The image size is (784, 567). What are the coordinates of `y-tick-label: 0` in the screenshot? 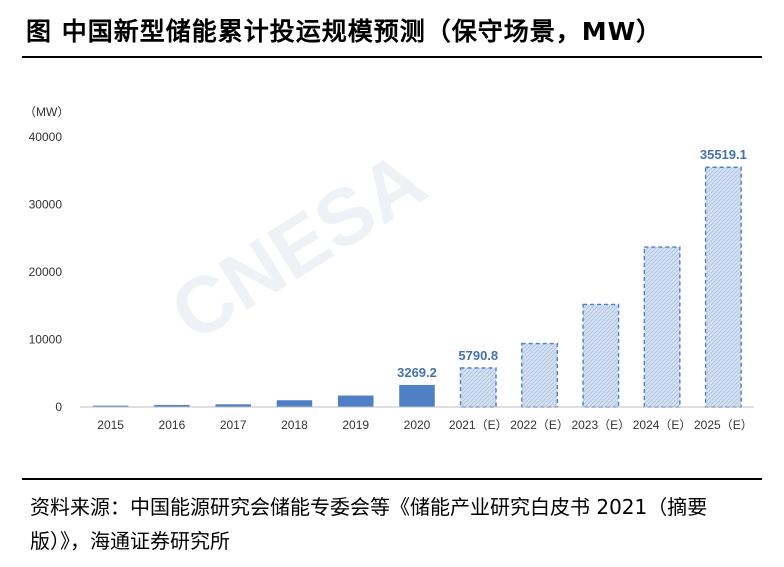 It's located at (58, 407).